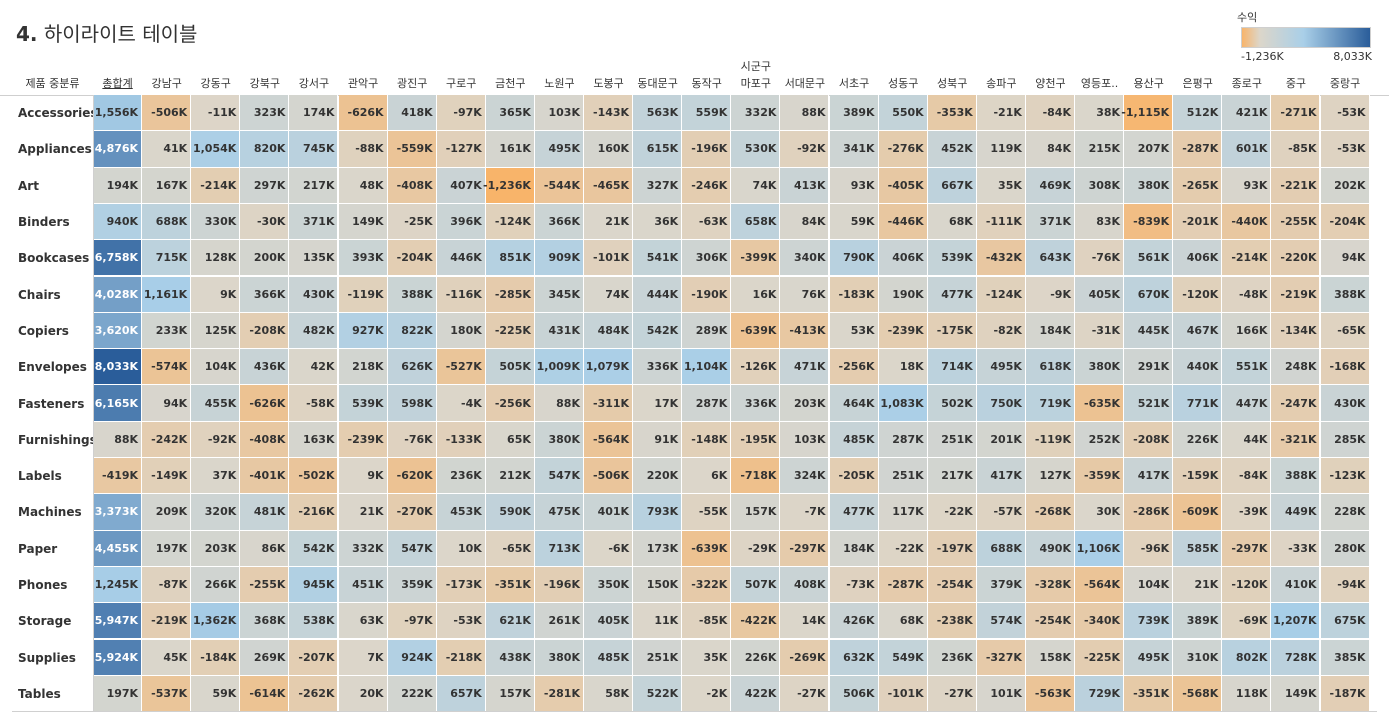 The height and width of the screenshot is (724, 1389). I want to click on table-cell: 618K, so click(1050, 367).